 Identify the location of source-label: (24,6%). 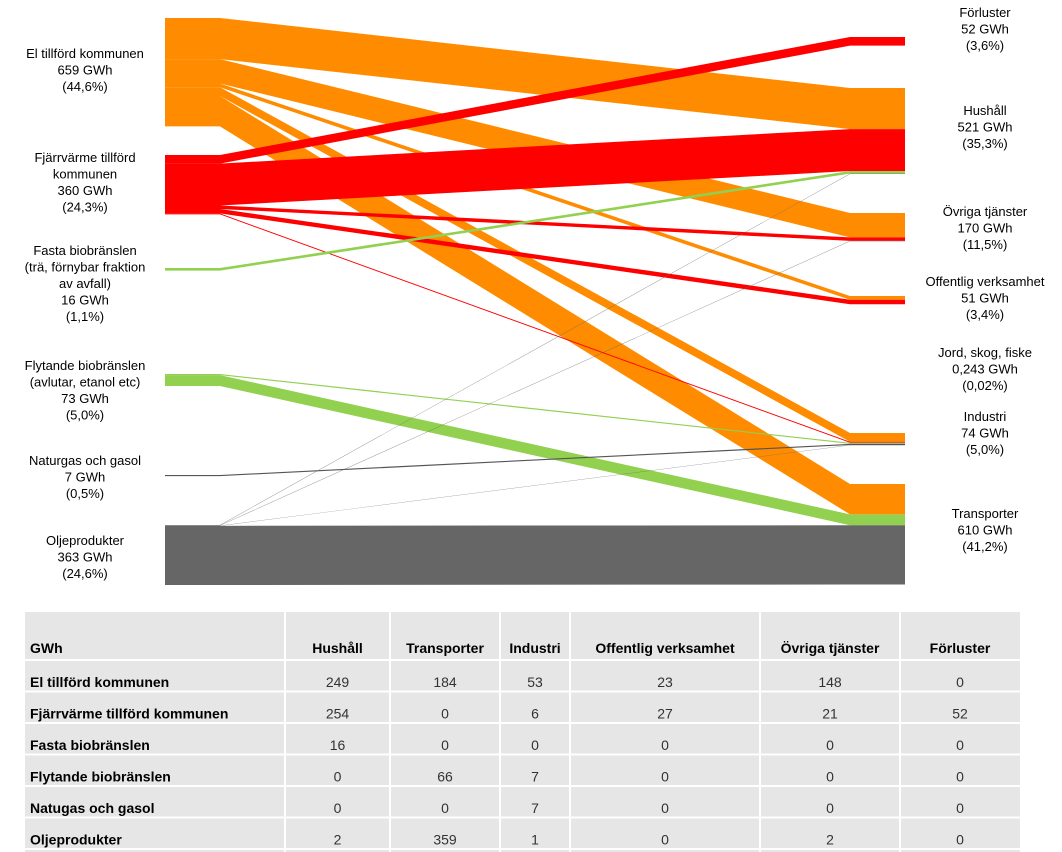
(85, 573).